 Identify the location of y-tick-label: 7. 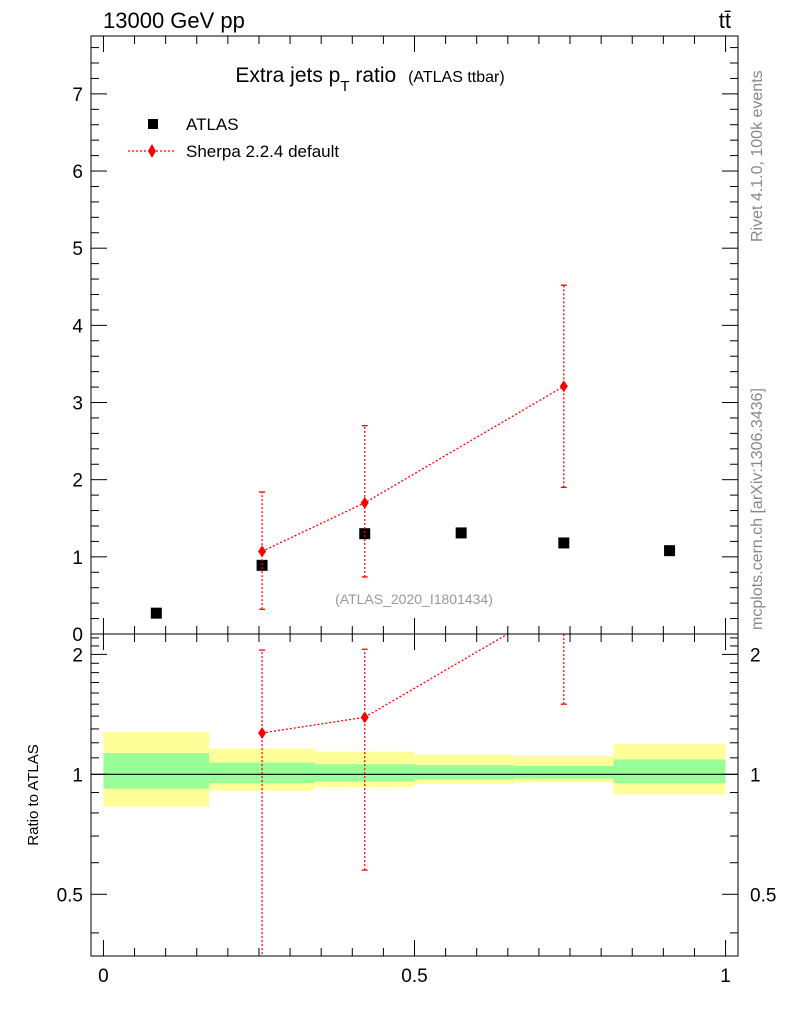
(77, 95).